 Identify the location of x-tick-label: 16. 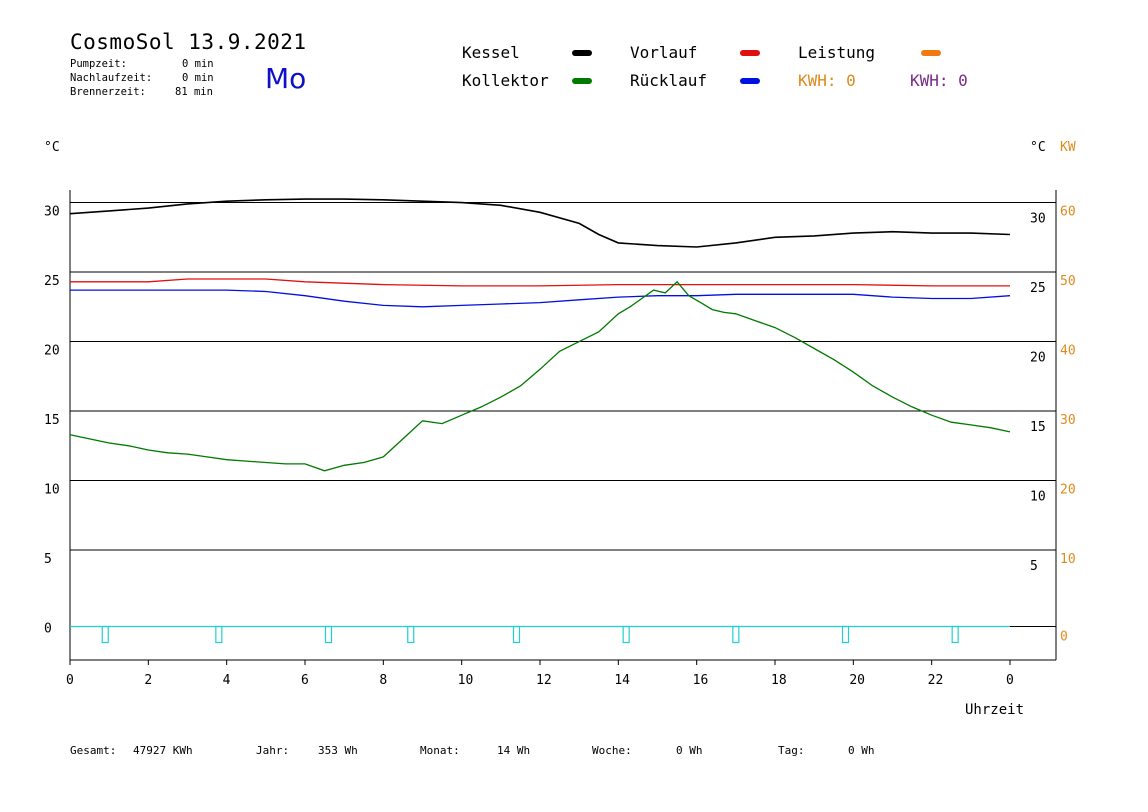
(701, 680).